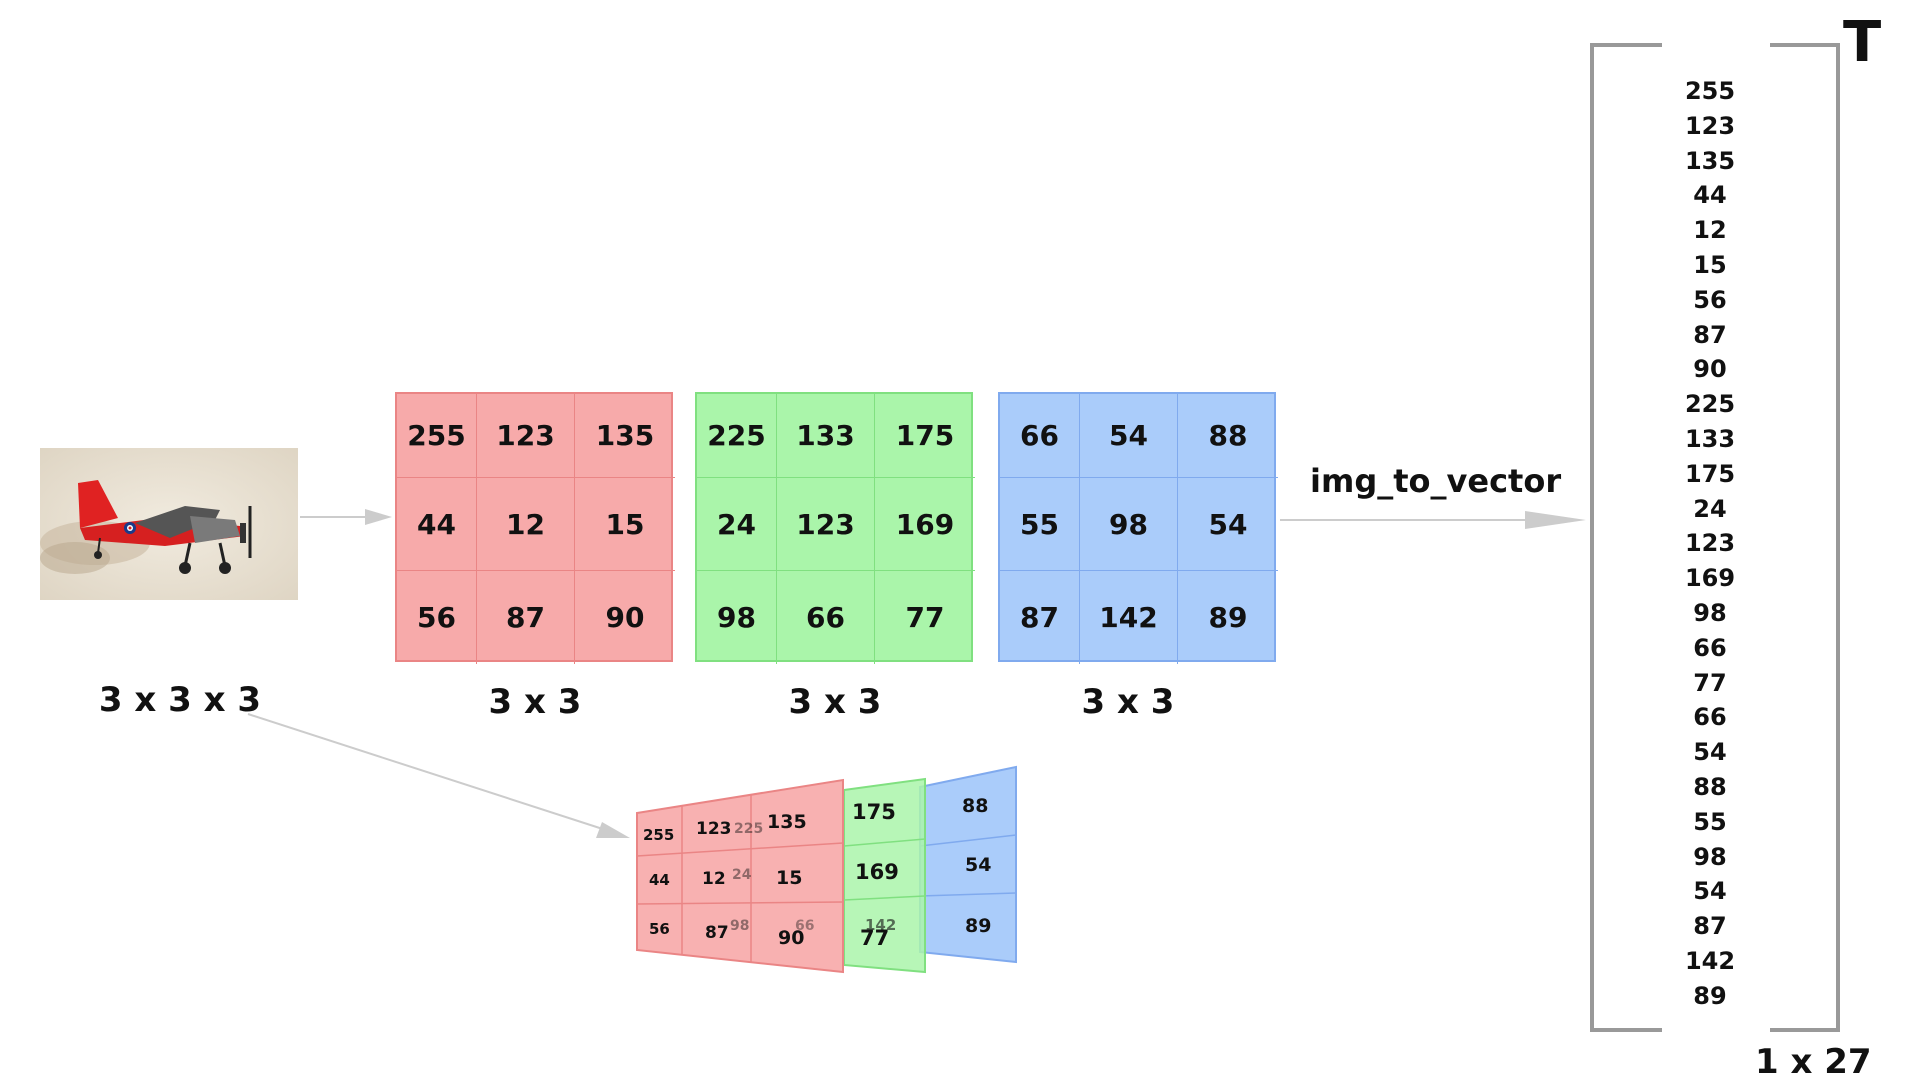 Image resolution: width=1920 pixels, height=1082 pixels. What do you see at coordinates (1710, 299) in the screenshot?
I see `vector-value: 56` at bounding box center [1710, 299].